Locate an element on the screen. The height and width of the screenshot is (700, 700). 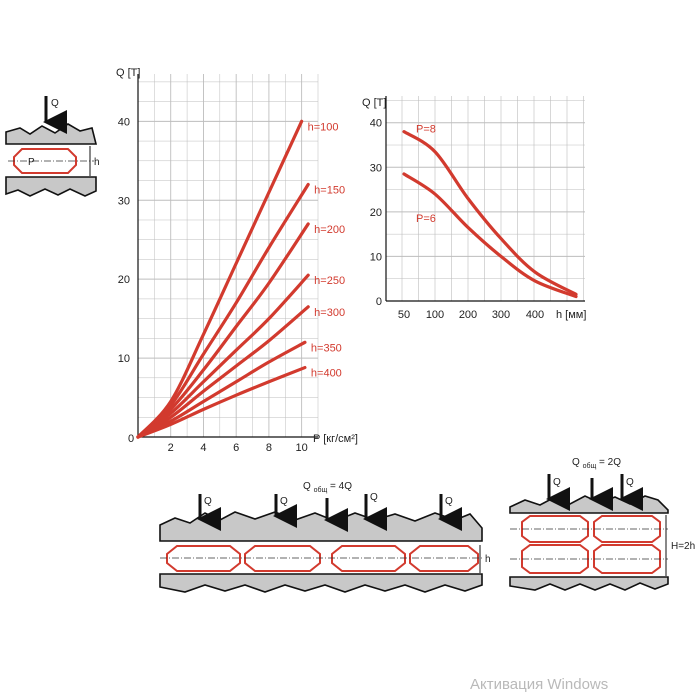
chart2-y-tick-label: 0 is located at coordinates (379, 302).